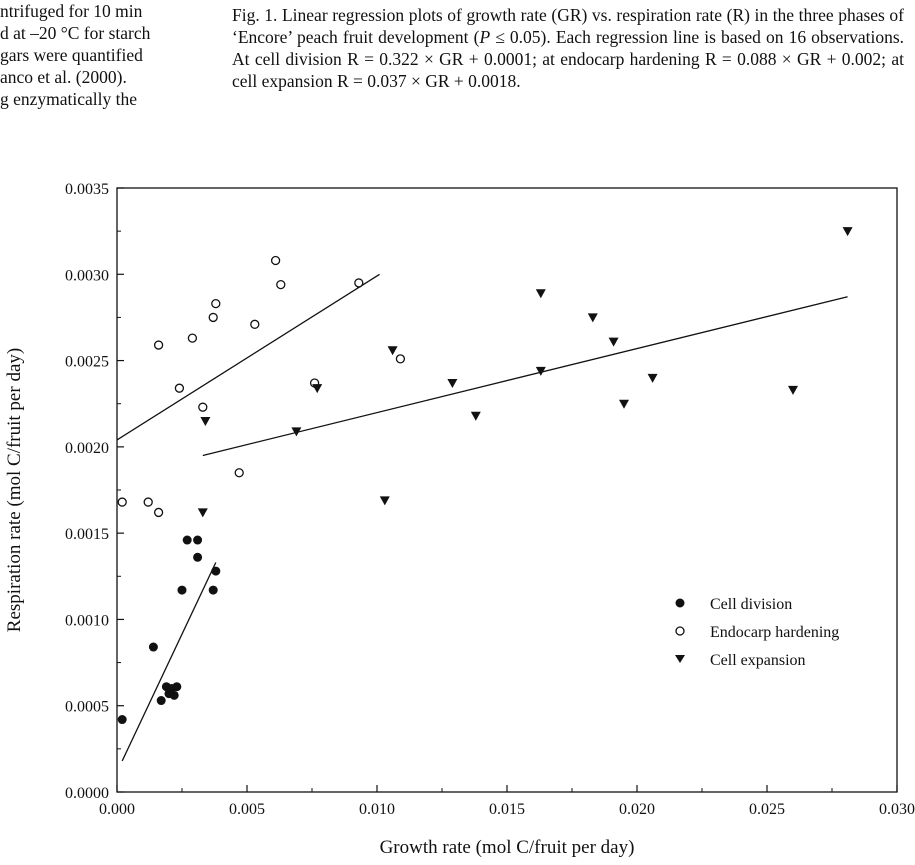 This screenshot has height=865, width=915. I want to click on legend-marker-endocarp-hardening, so click(680, 631).